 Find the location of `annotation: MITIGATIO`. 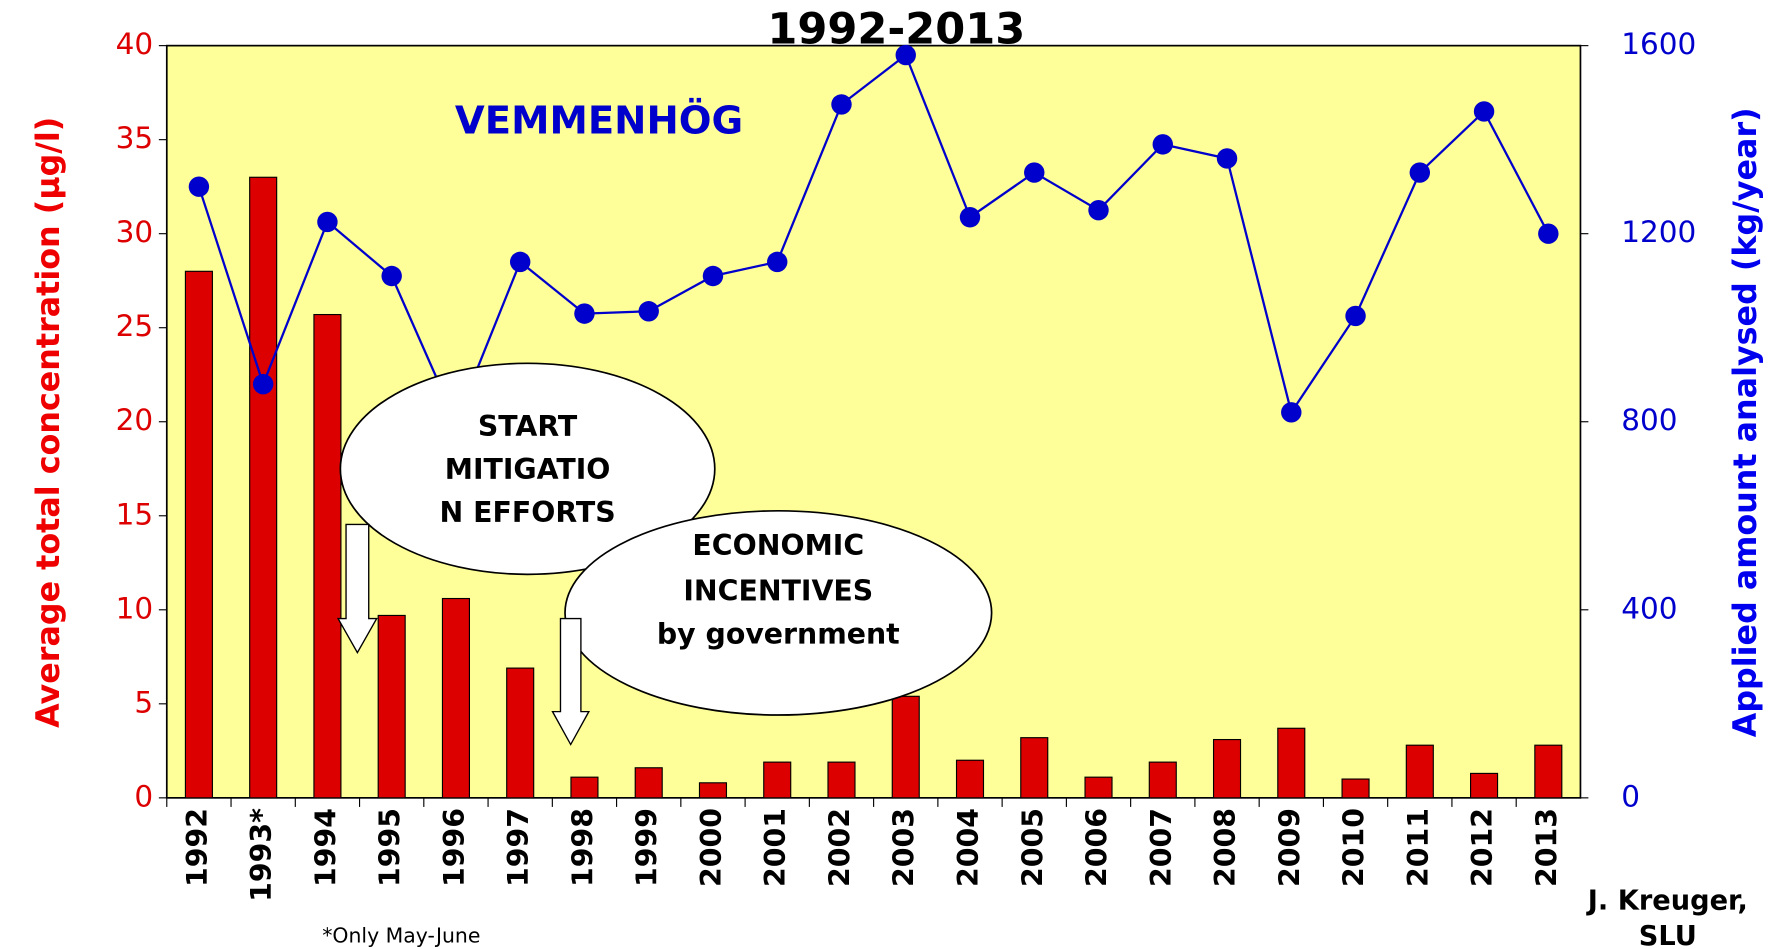

annotation: MITIGATIO is located at coordinates (528, 469).